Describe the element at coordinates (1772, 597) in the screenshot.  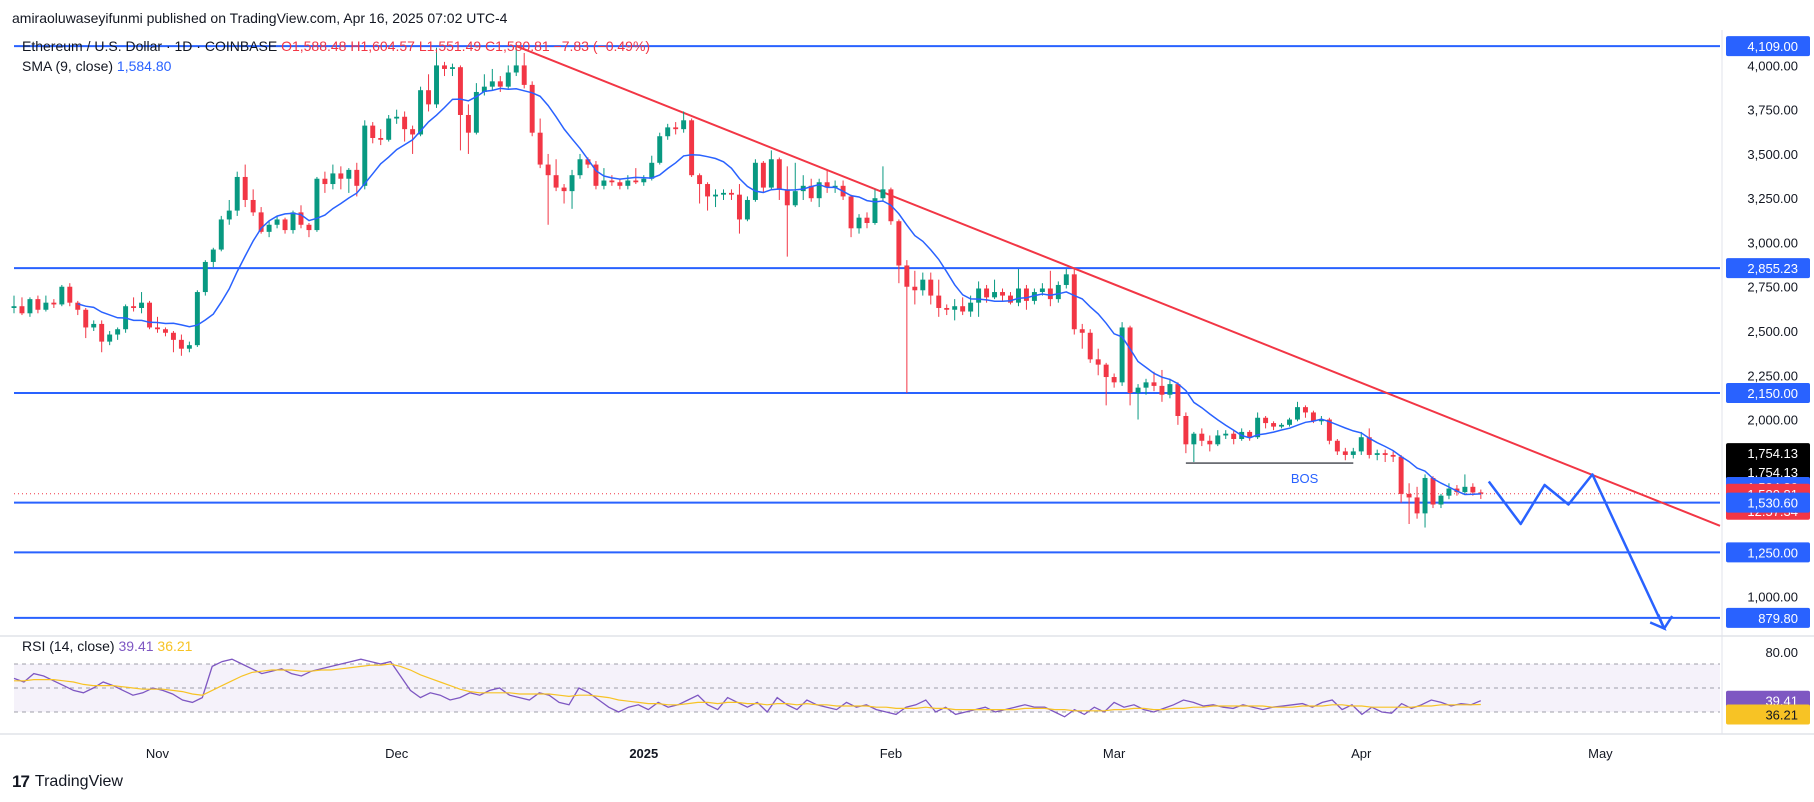
I see `price-tick-label: 1,000.00` at that location.